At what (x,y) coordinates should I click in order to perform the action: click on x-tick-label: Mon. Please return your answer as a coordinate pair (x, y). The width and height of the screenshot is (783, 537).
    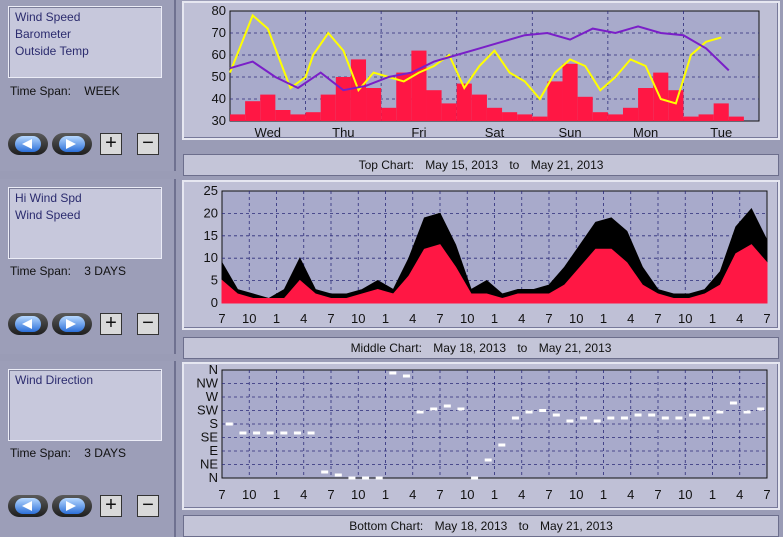
    Looking at the image, I should click on (645, 131).